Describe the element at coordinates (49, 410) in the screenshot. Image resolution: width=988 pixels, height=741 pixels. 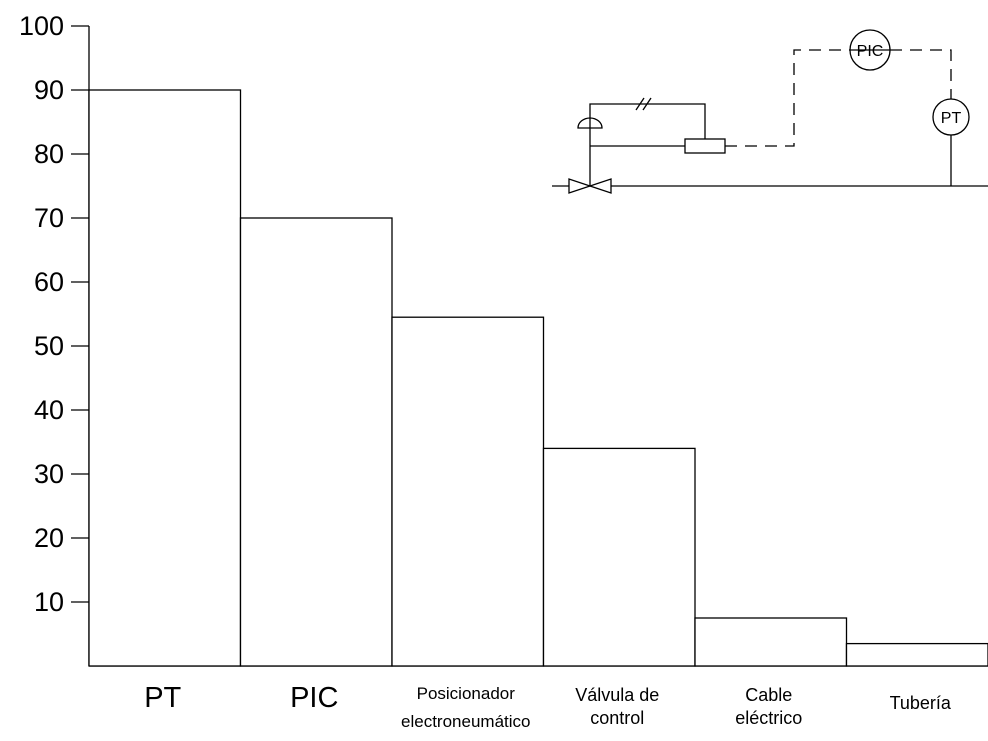
I see `y-tick-label: 40` at that location.